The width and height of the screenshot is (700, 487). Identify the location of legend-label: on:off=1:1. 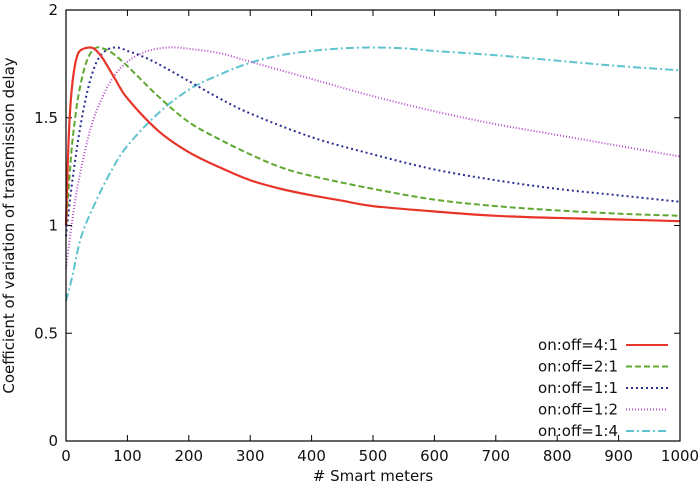
(578, 388).